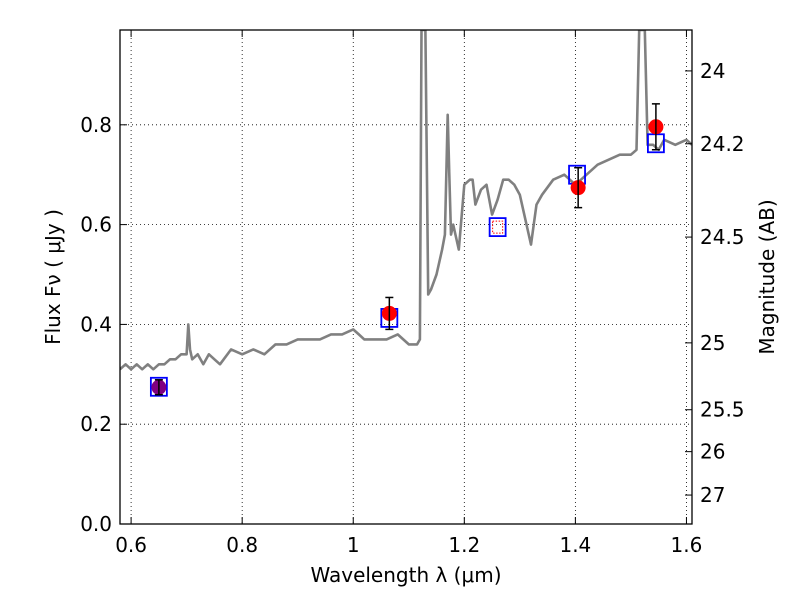  I want to click on right-tick-label: 25.5, so click(722, 410).